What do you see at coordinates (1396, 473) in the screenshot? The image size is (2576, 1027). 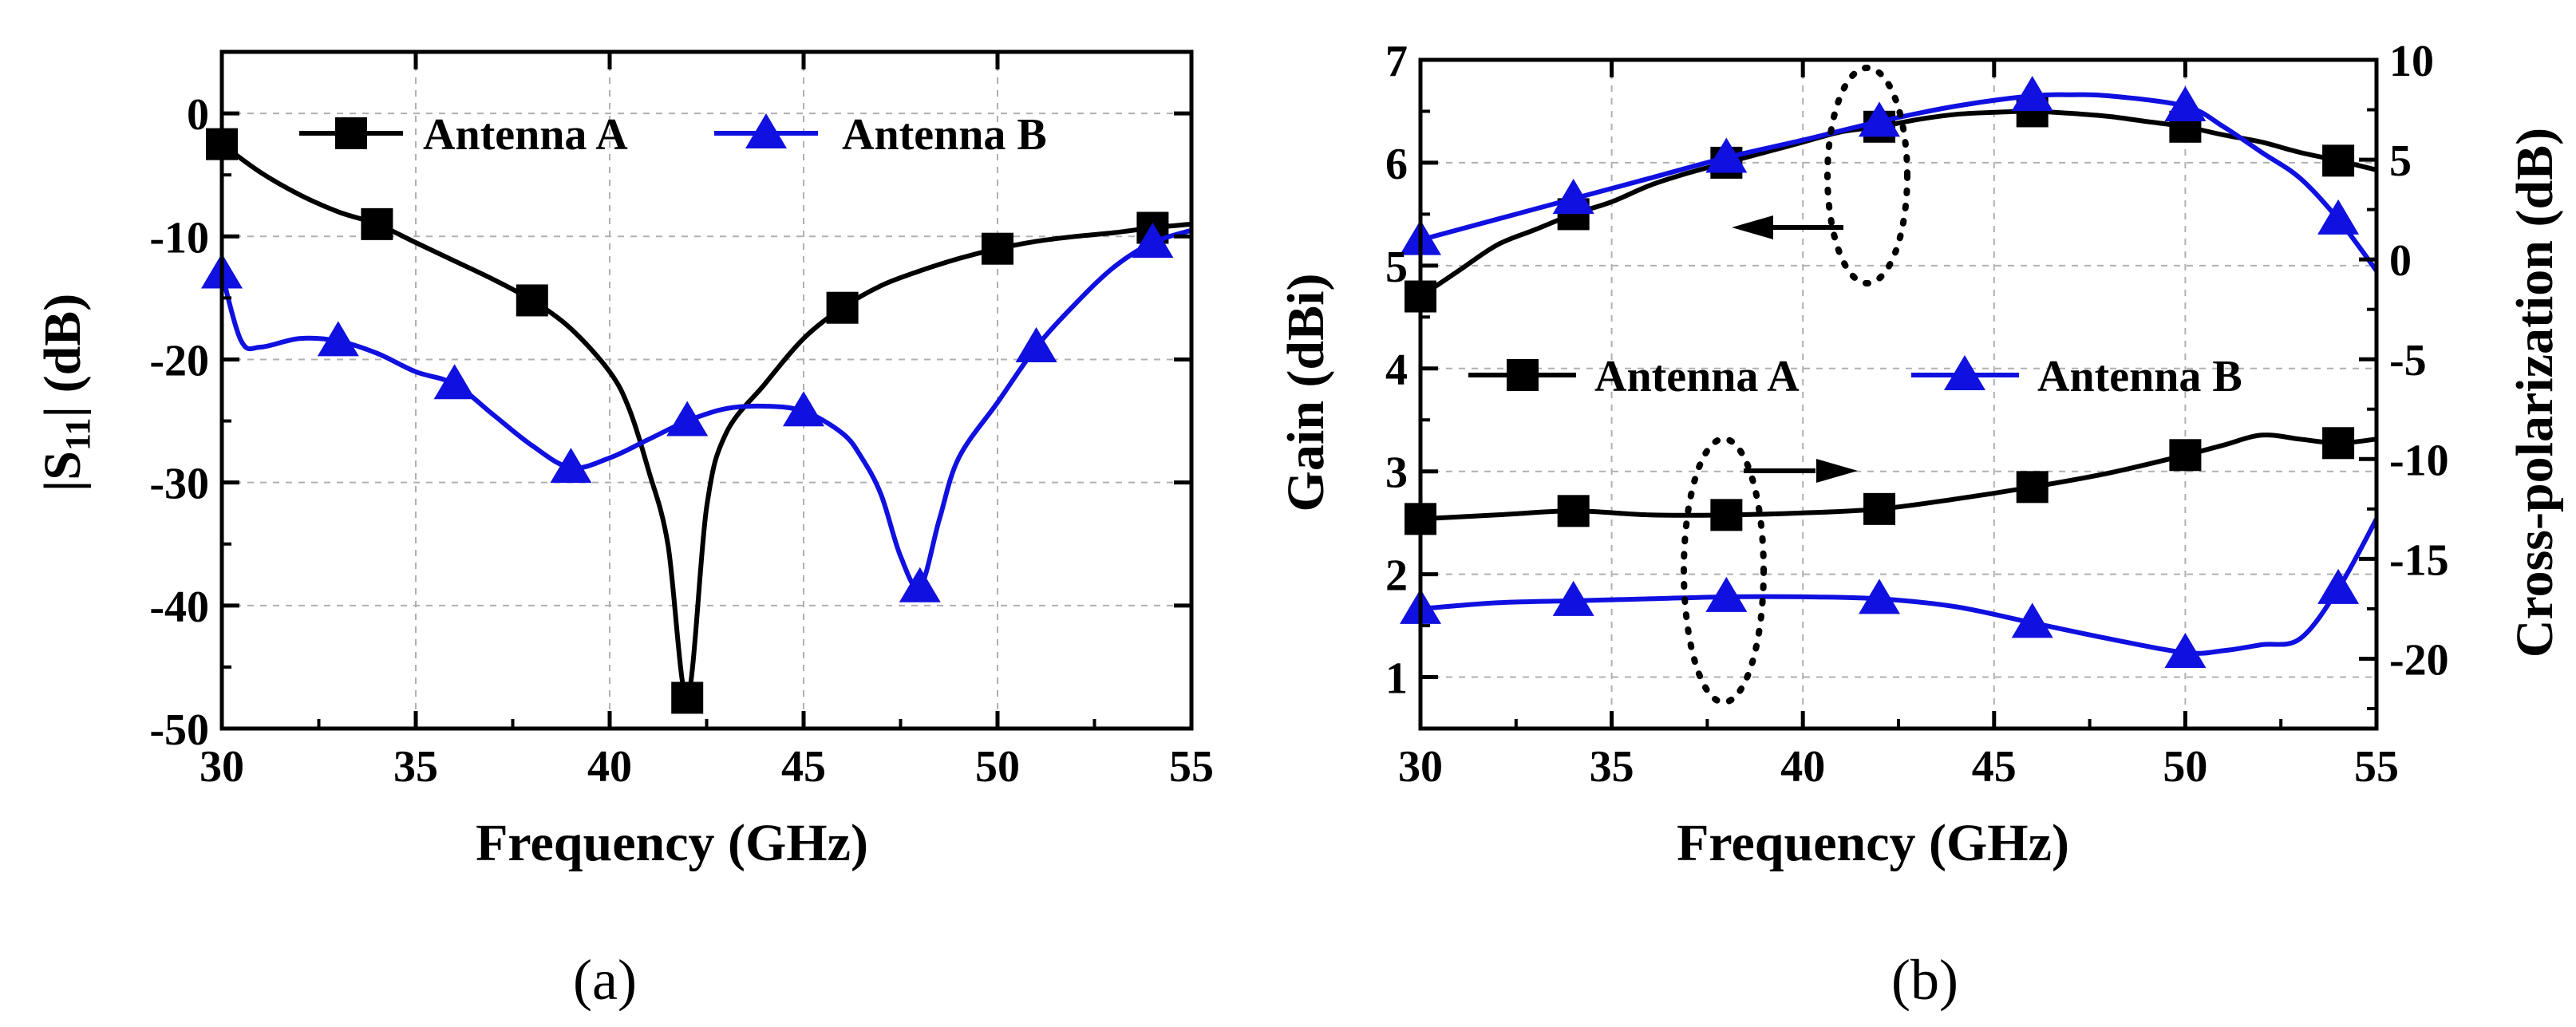 I see `y-tick-label: 3` at bounding box center [1396, 473].